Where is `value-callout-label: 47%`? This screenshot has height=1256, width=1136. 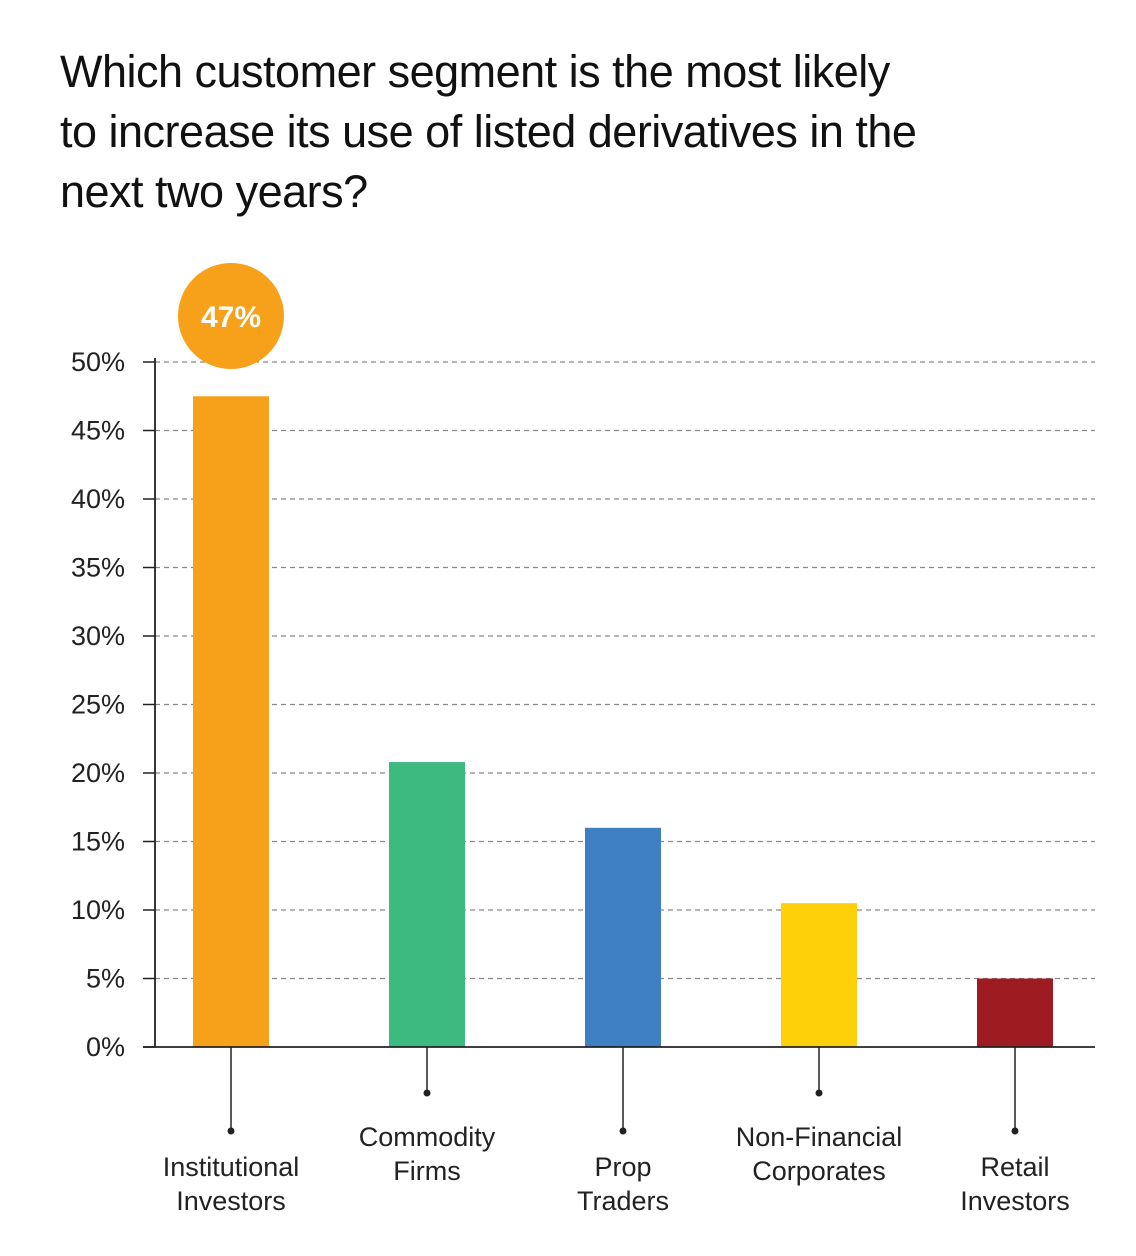 value-callout-label: 47% is located at coordinates (231, 317).